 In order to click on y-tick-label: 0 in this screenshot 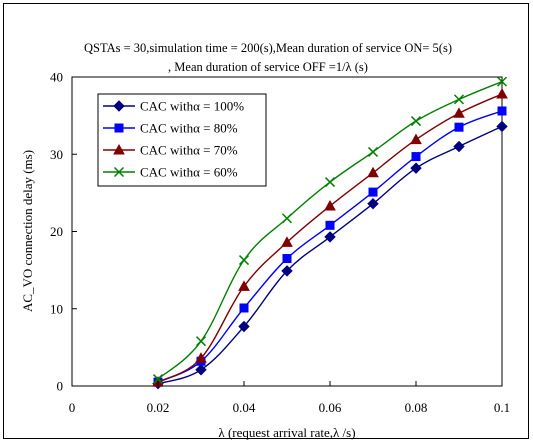, I will do `click(60, 386)`.